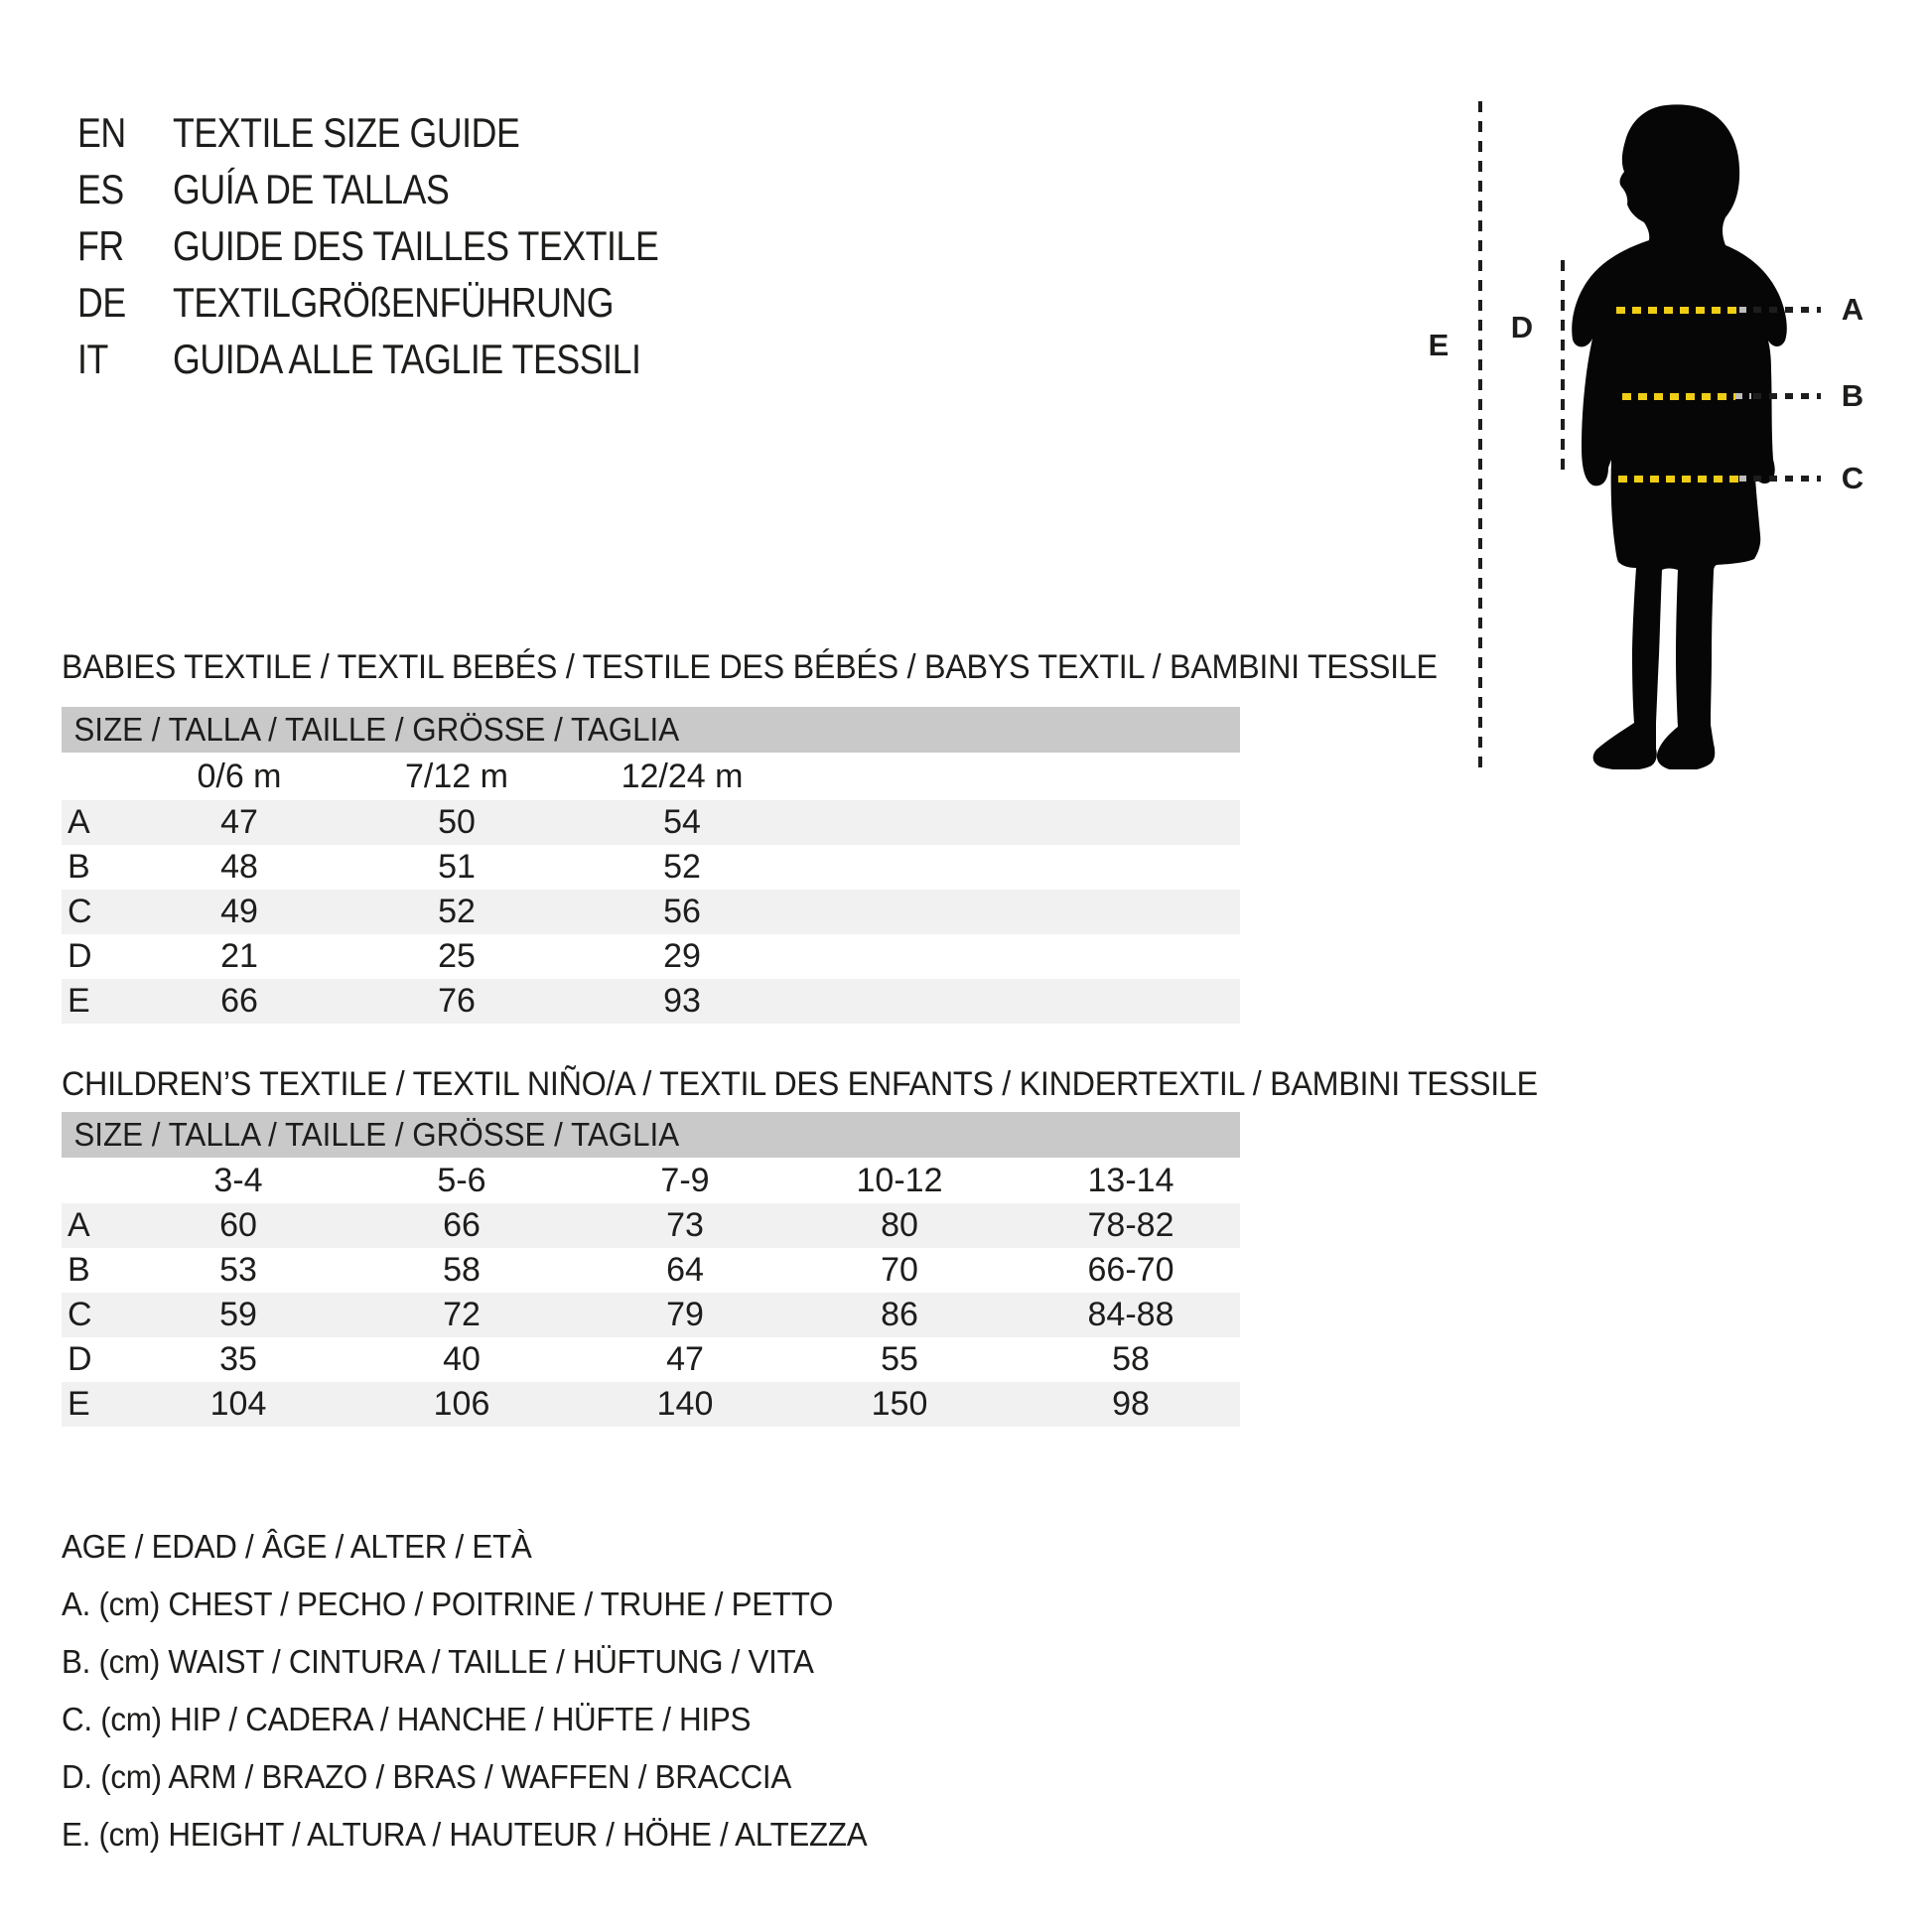  I want to click on table-cell: 29, so click(682, 956).